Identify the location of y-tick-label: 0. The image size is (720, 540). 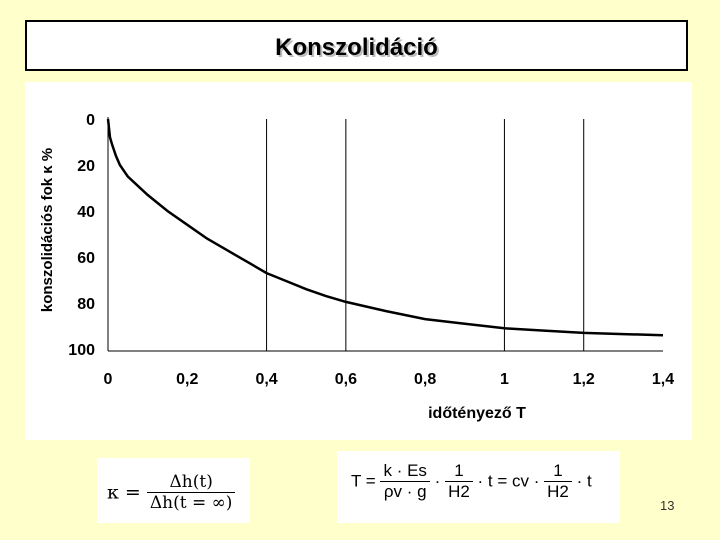
(90, 120).